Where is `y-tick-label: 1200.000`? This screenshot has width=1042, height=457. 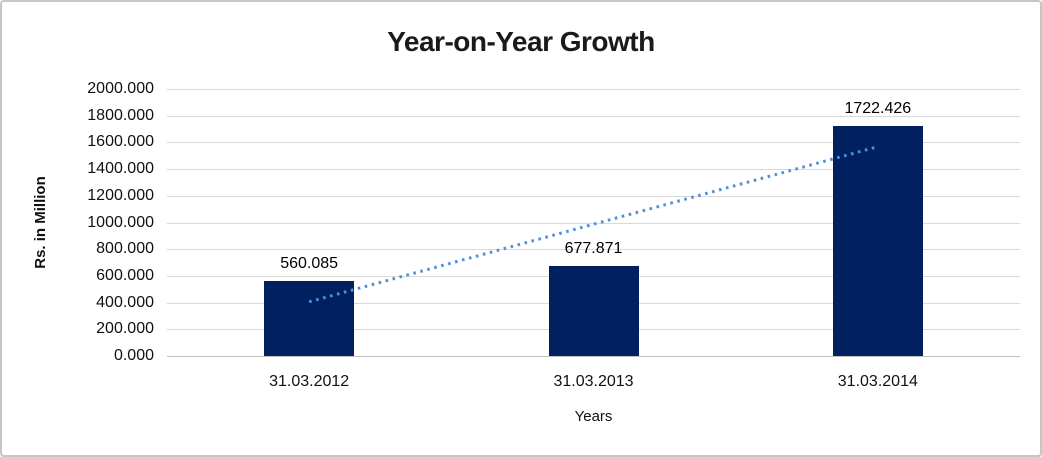
y-tick-label: 1200.000 is located at coordinates (120, 195).